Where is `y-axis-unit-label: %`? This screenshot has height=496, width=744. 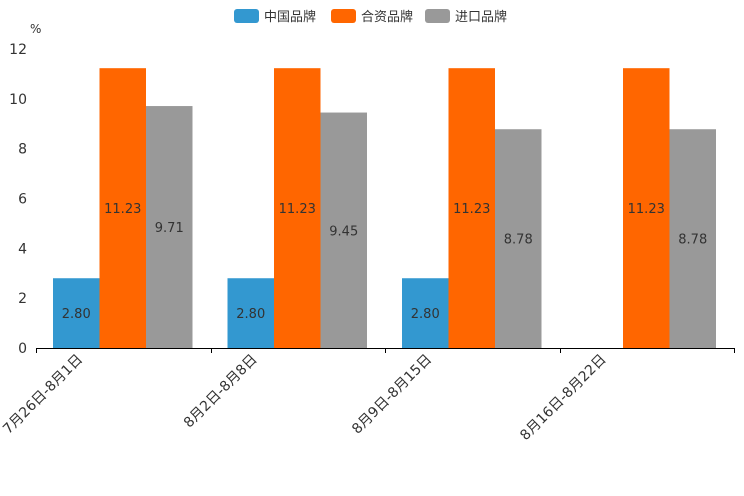
y-axis-unit-label: % is located at coordinates (35, 29).